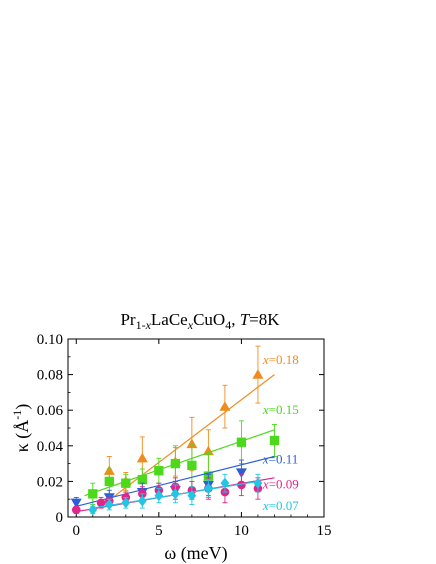  What do you see at coordinates (235, 319) in the screenshot?
I see `title-sep: ,` at bounding box center [235, 319].